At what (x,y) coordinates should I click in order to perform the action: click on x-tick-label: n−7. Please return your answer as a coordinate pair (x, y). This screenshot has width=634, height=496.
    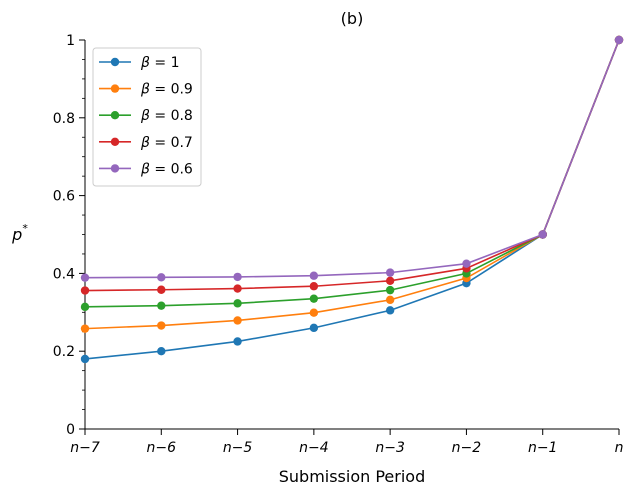
    Looking at the image, I should click on (85, 448).